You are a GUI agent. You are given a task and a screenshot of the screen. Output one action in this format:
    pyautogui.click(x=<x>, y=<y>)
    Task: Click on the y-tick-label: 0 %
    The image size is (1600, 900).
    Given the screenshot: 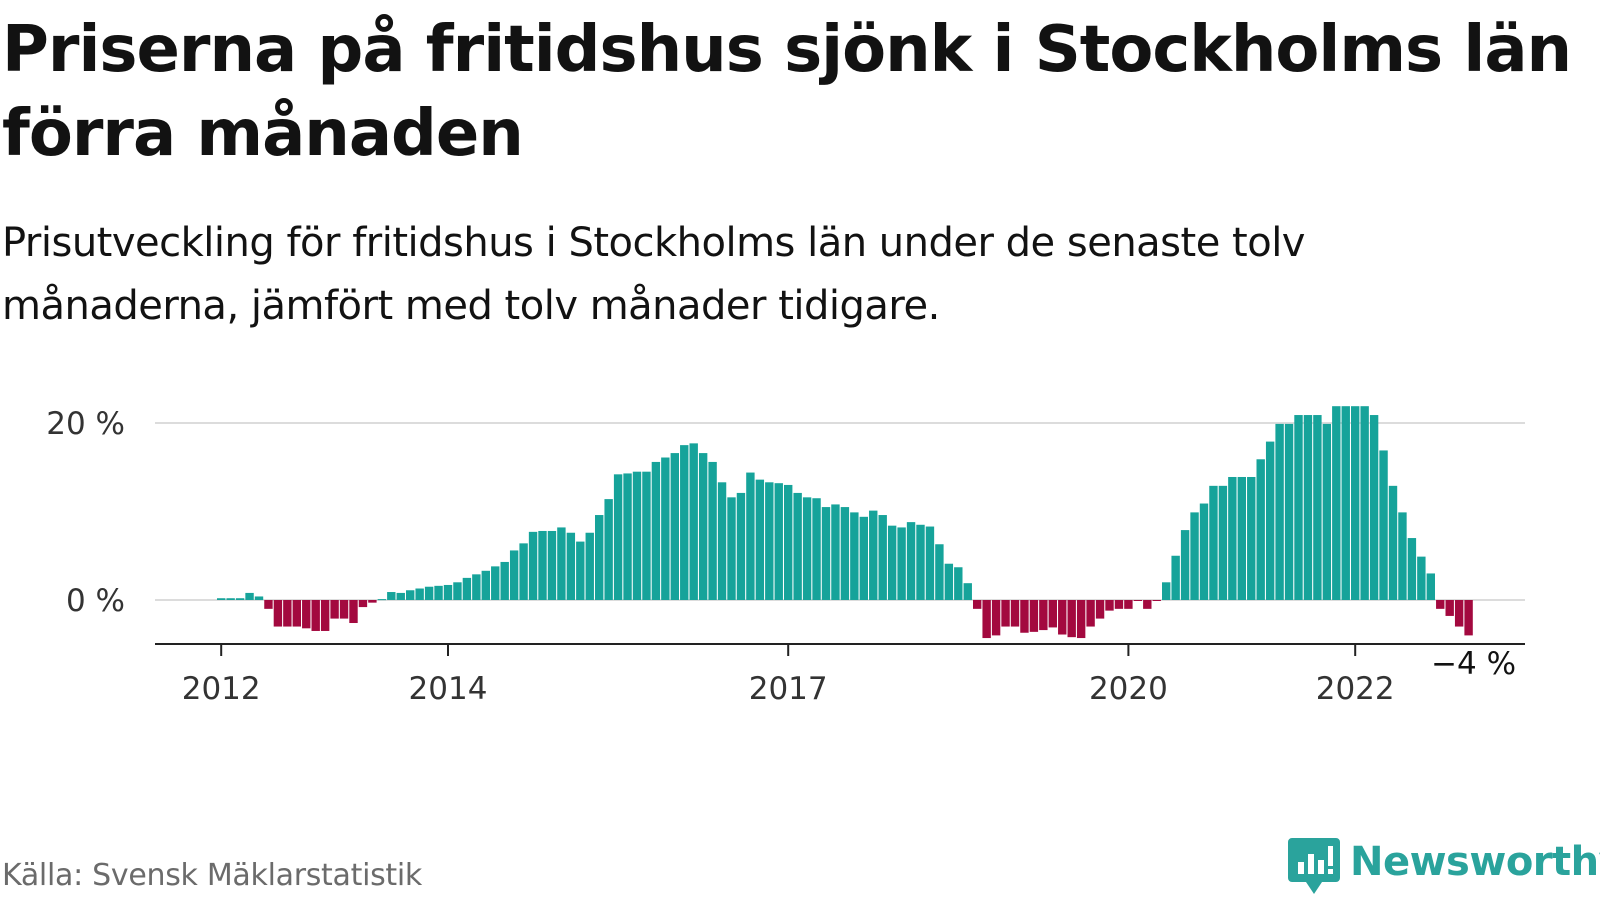 What is the action you would take?
    pyautogui.click(x=95, y=601)
    